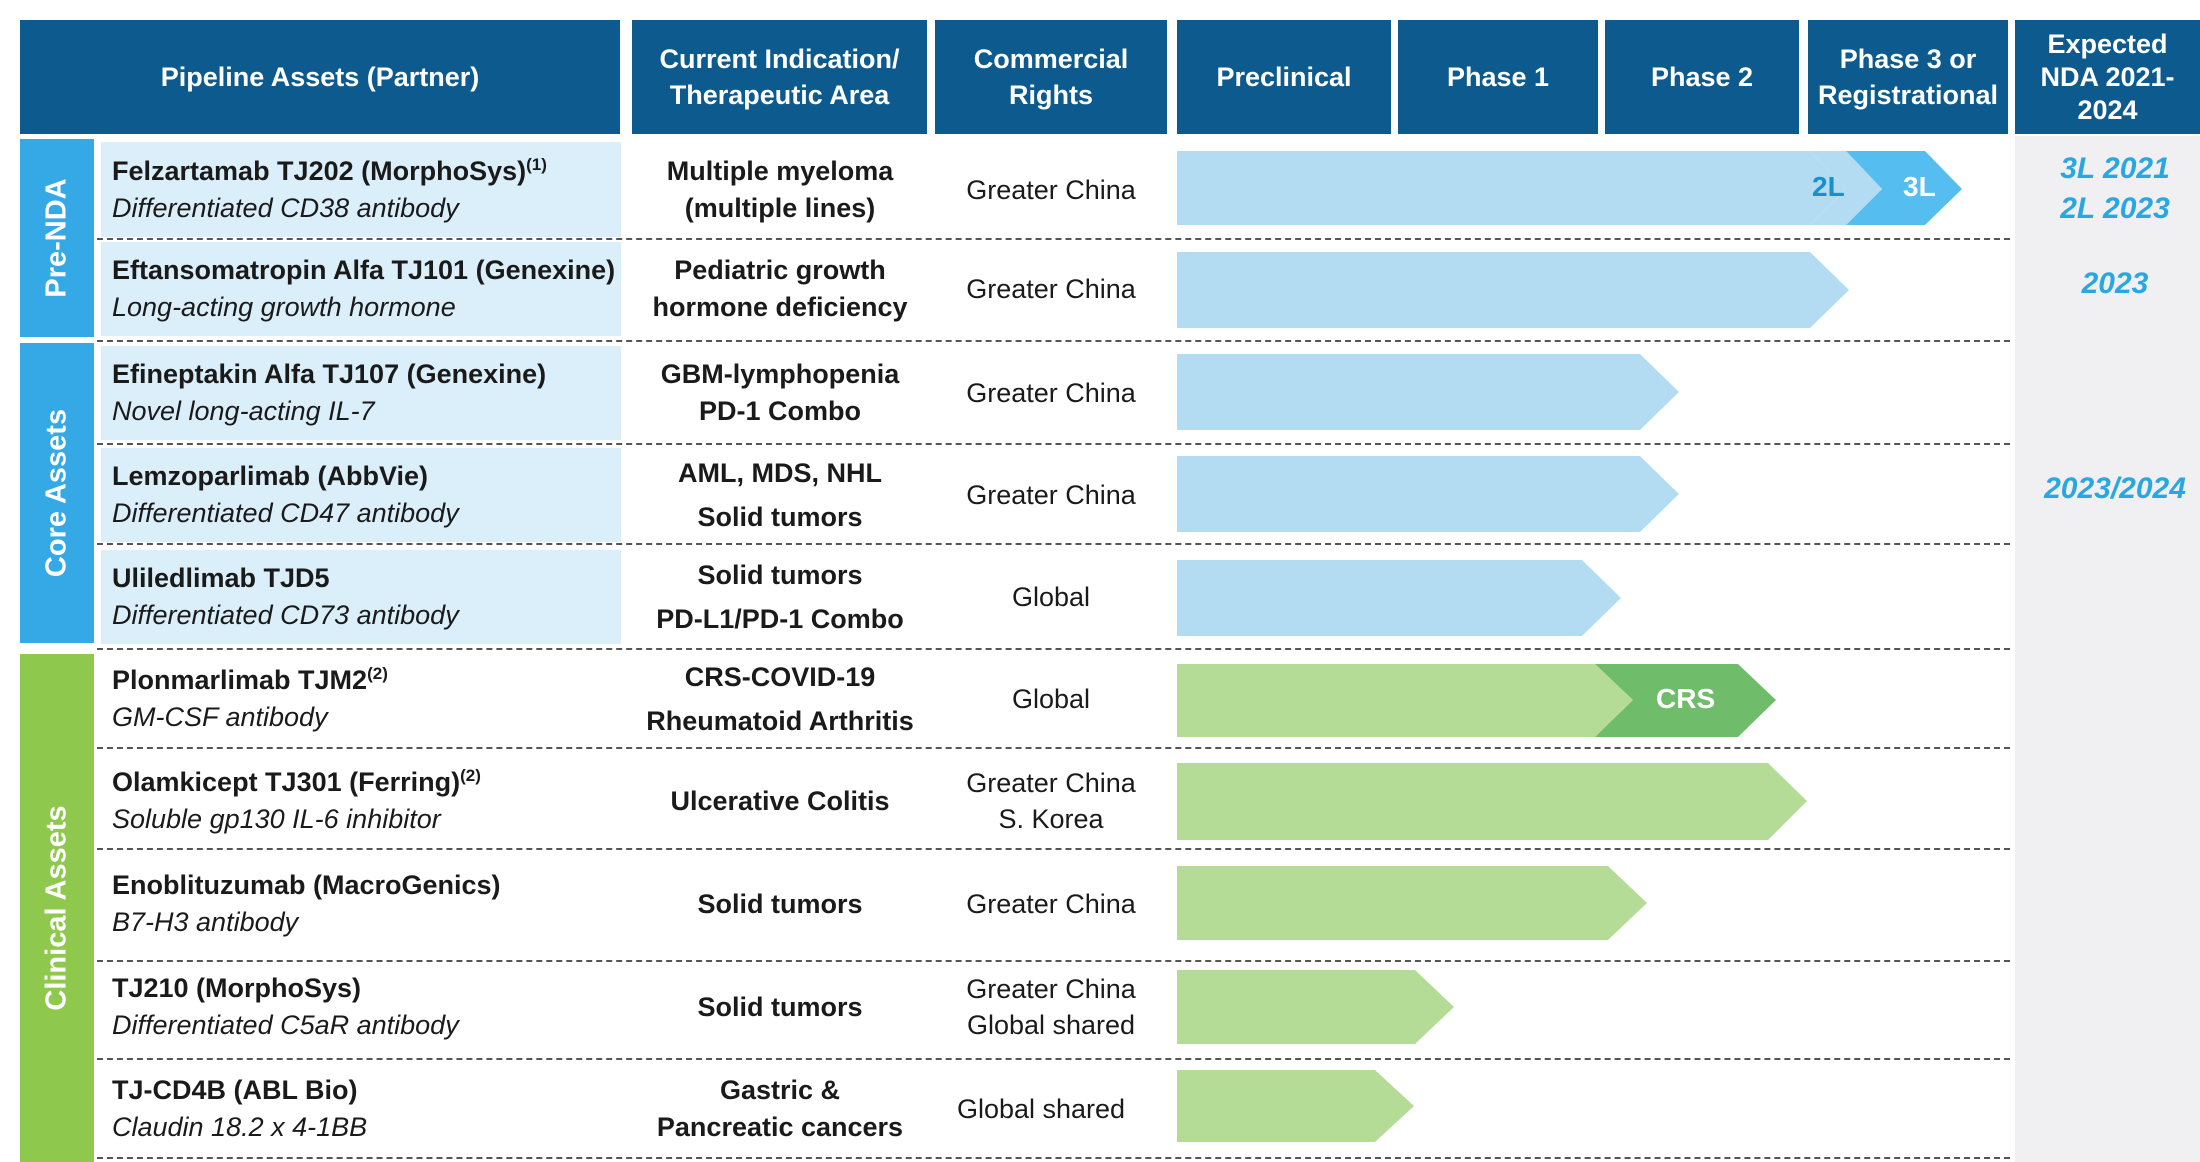 This screenshot has width=2200, height=1162. What do you see at coordinates (536, 164) in the screenshot?
I see `footnote-marker: (1)` at bounding box center [536, 164].